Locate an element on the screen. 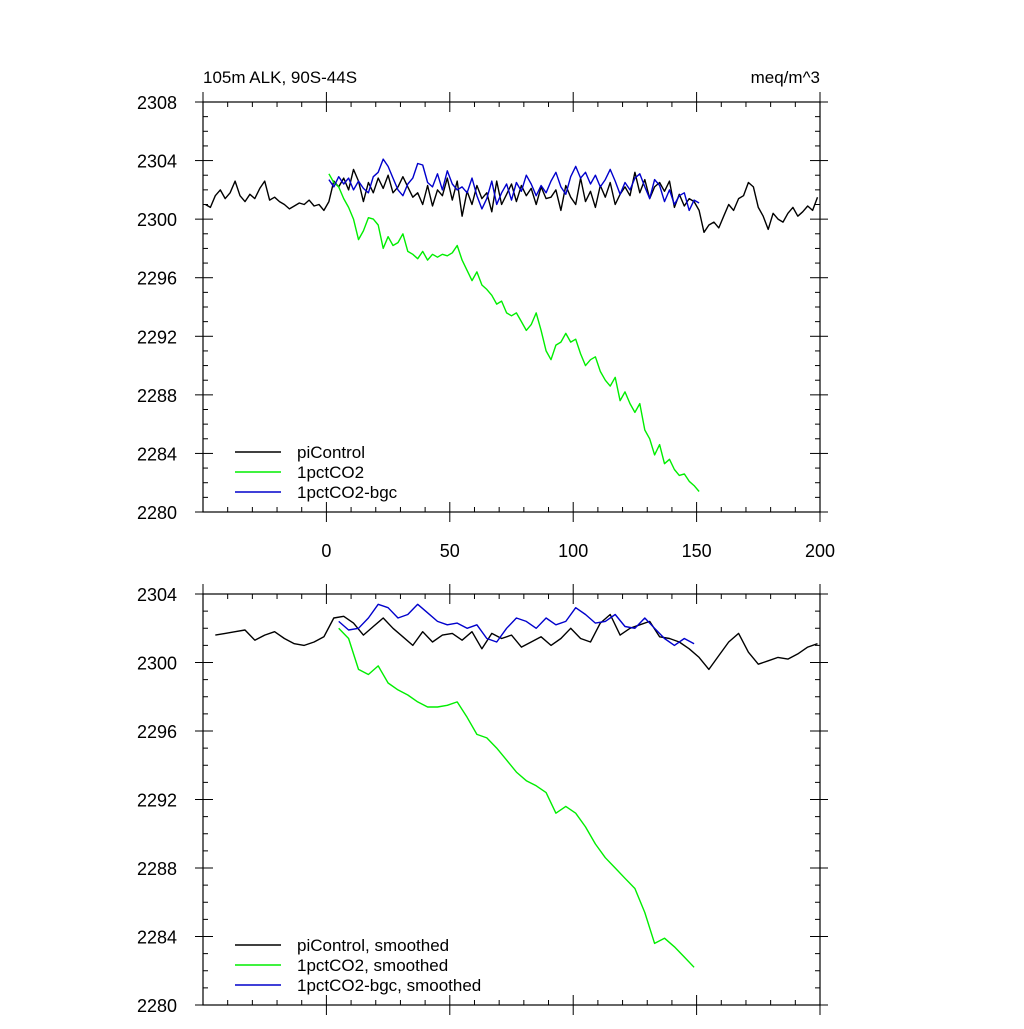  x-tick-label: 0 is located at coordinates (326, 551).